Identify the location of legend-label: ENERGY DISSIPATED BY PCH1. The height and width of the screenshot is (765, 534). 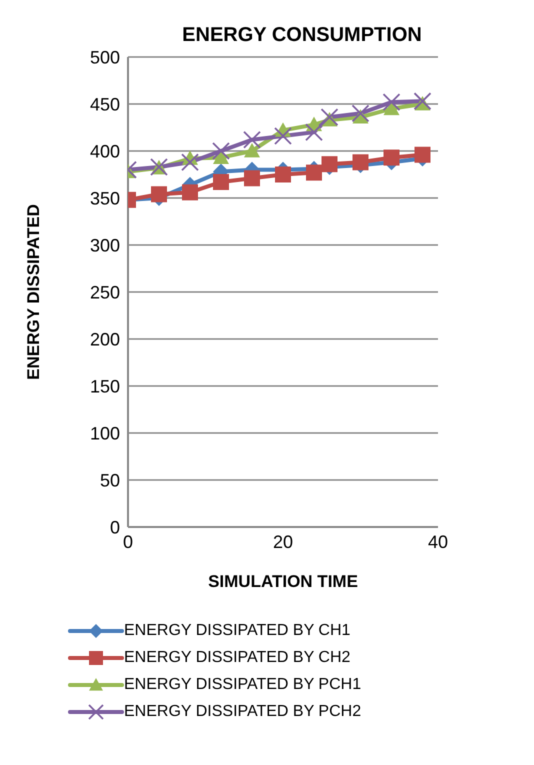
(243, 685).